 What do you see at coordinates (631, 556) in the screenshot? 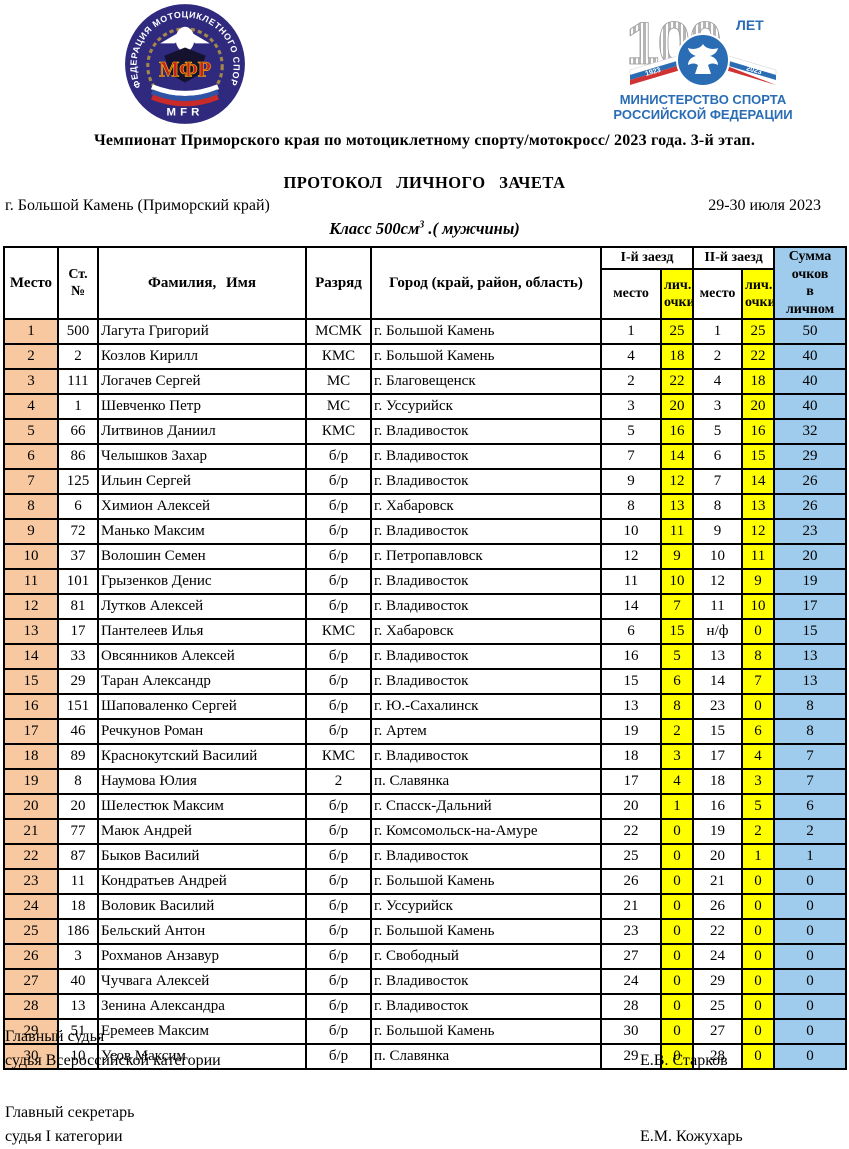
I see `cell-race1-place: 12` at bounding box center [631, 556].